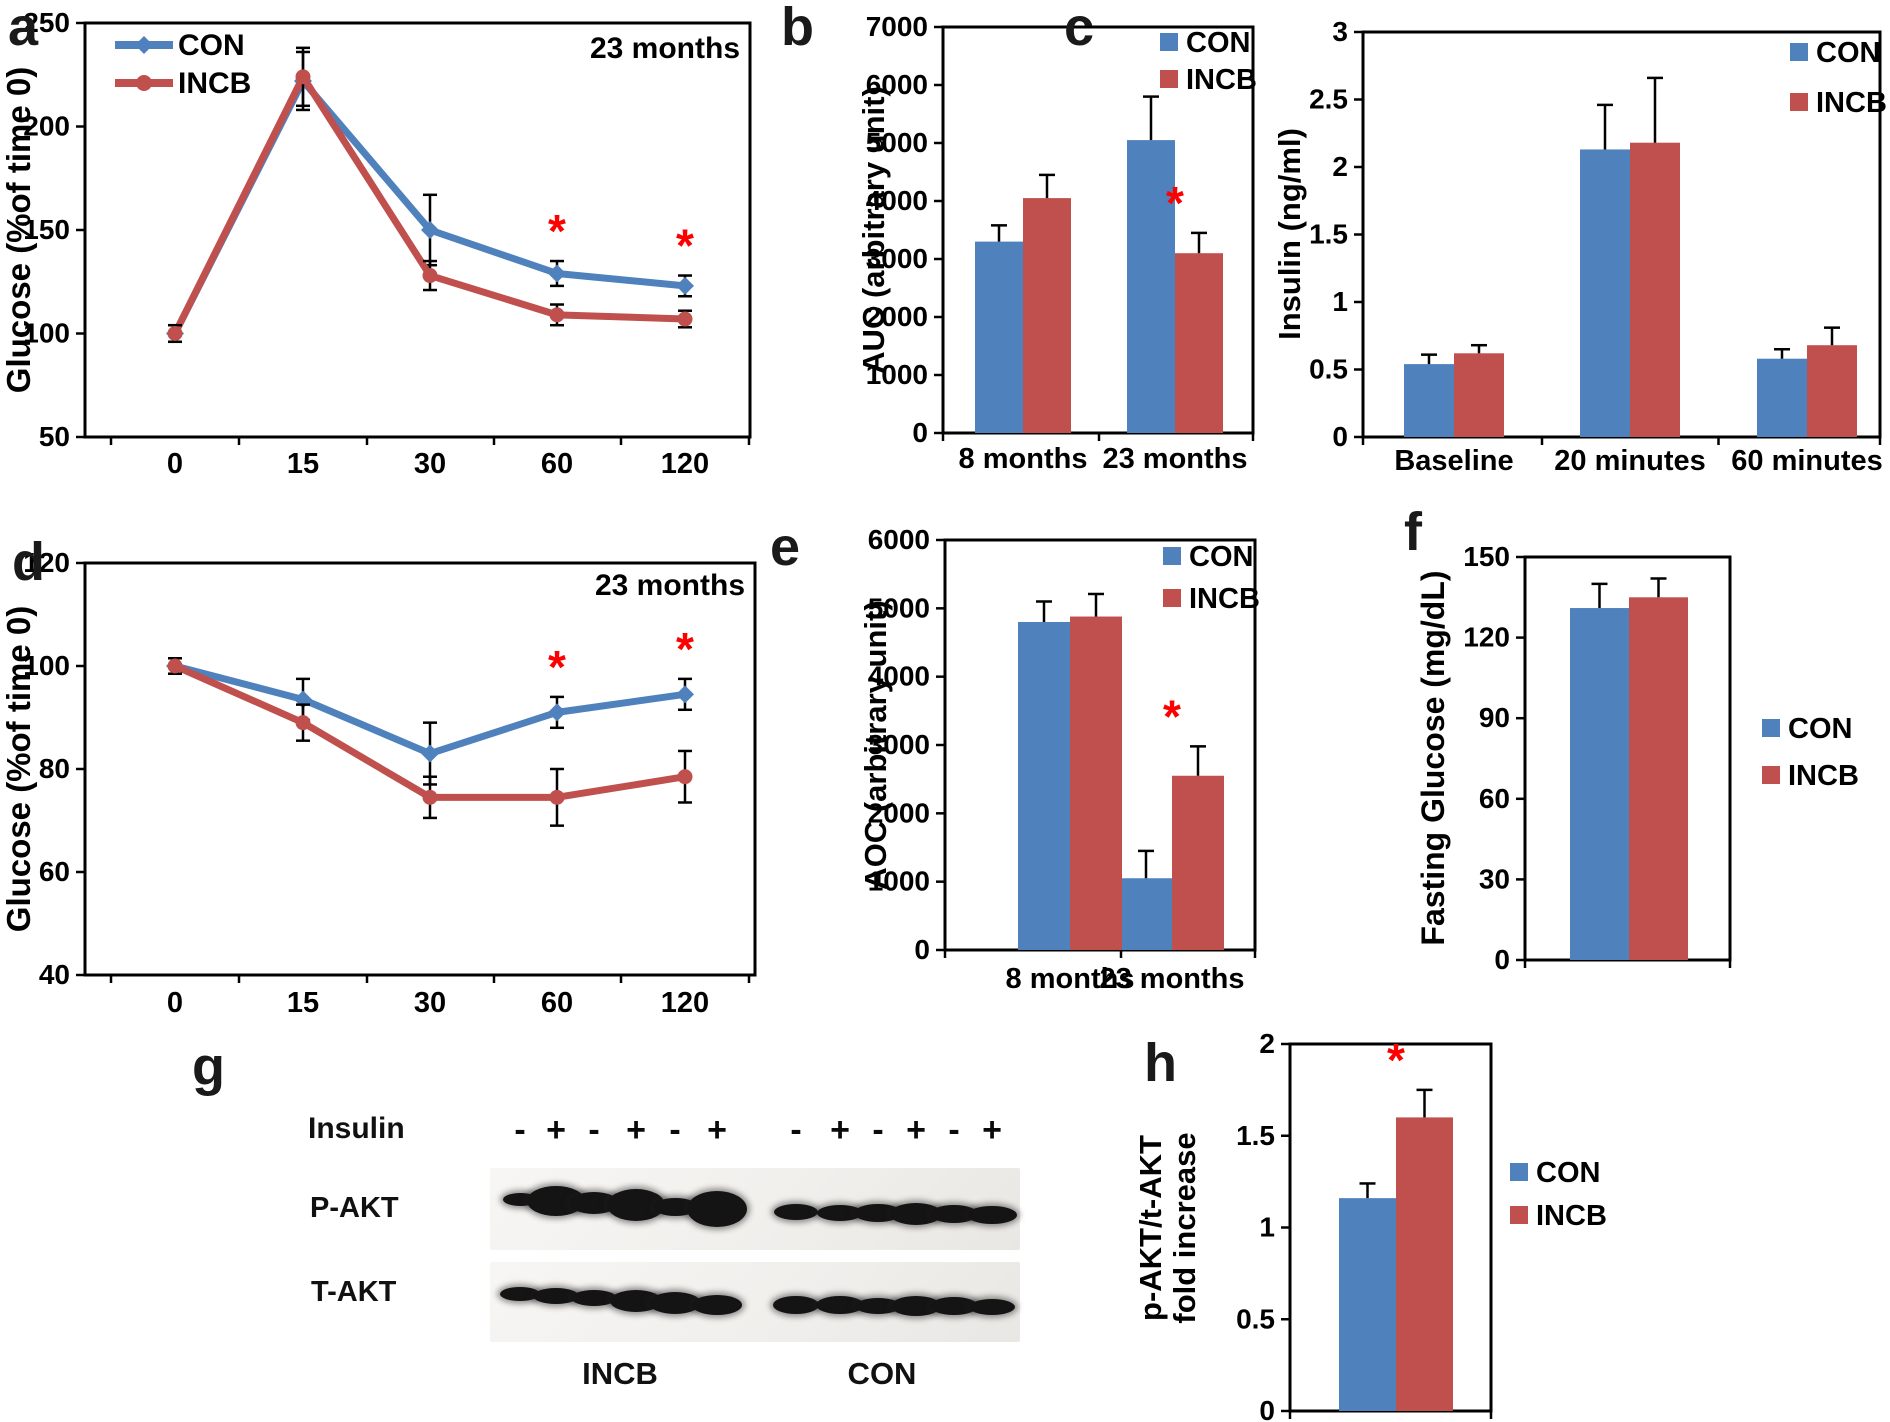  Describe the element at coordinates (1340, 166) in the screenshot. I see `y-tick-label: 2` at that location.